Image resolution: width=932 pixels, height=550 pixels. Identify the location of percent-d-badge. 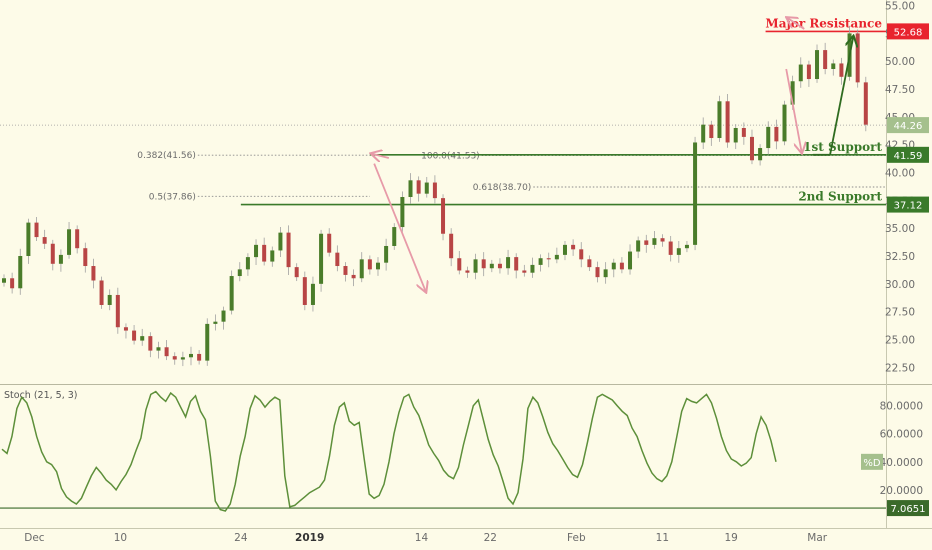
(872, 461).